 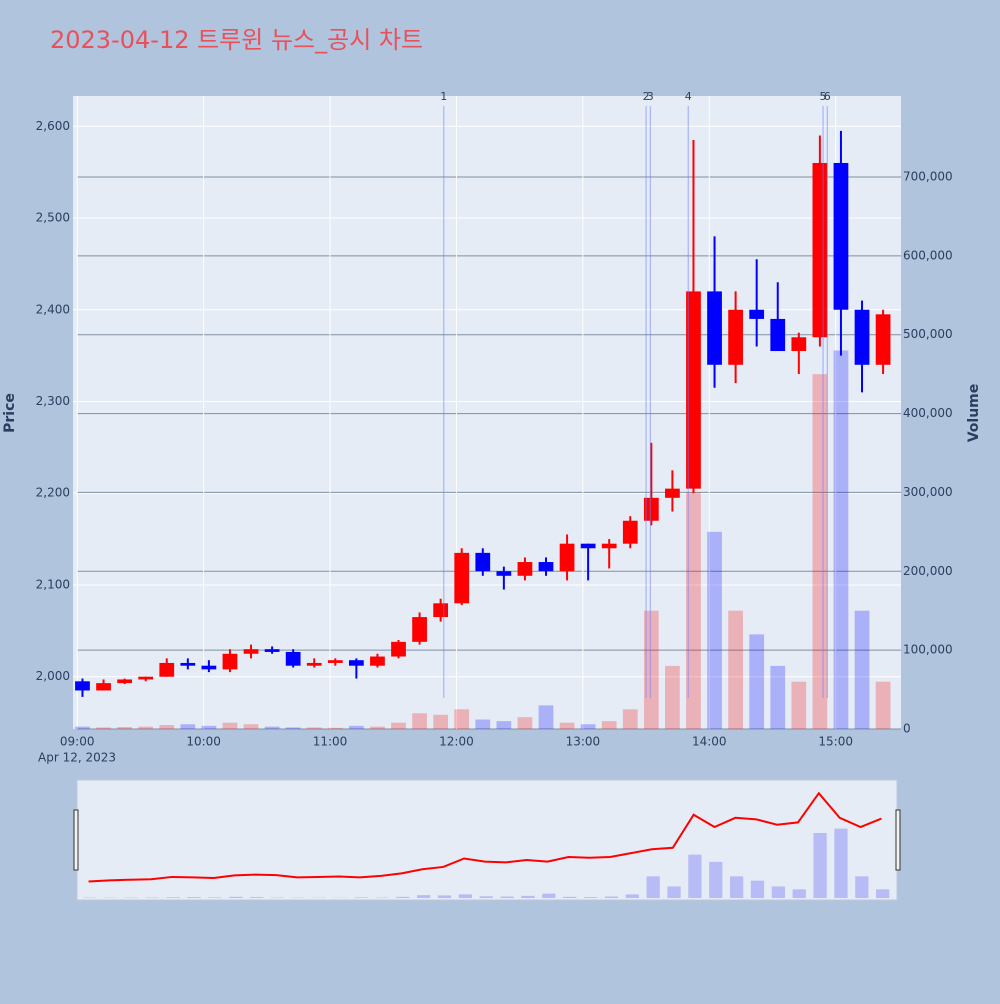 What do you see at coordinates (53, 584) in the screenshot?
I see `y-tick-label: 2,100` at bounding box center [53, 584].